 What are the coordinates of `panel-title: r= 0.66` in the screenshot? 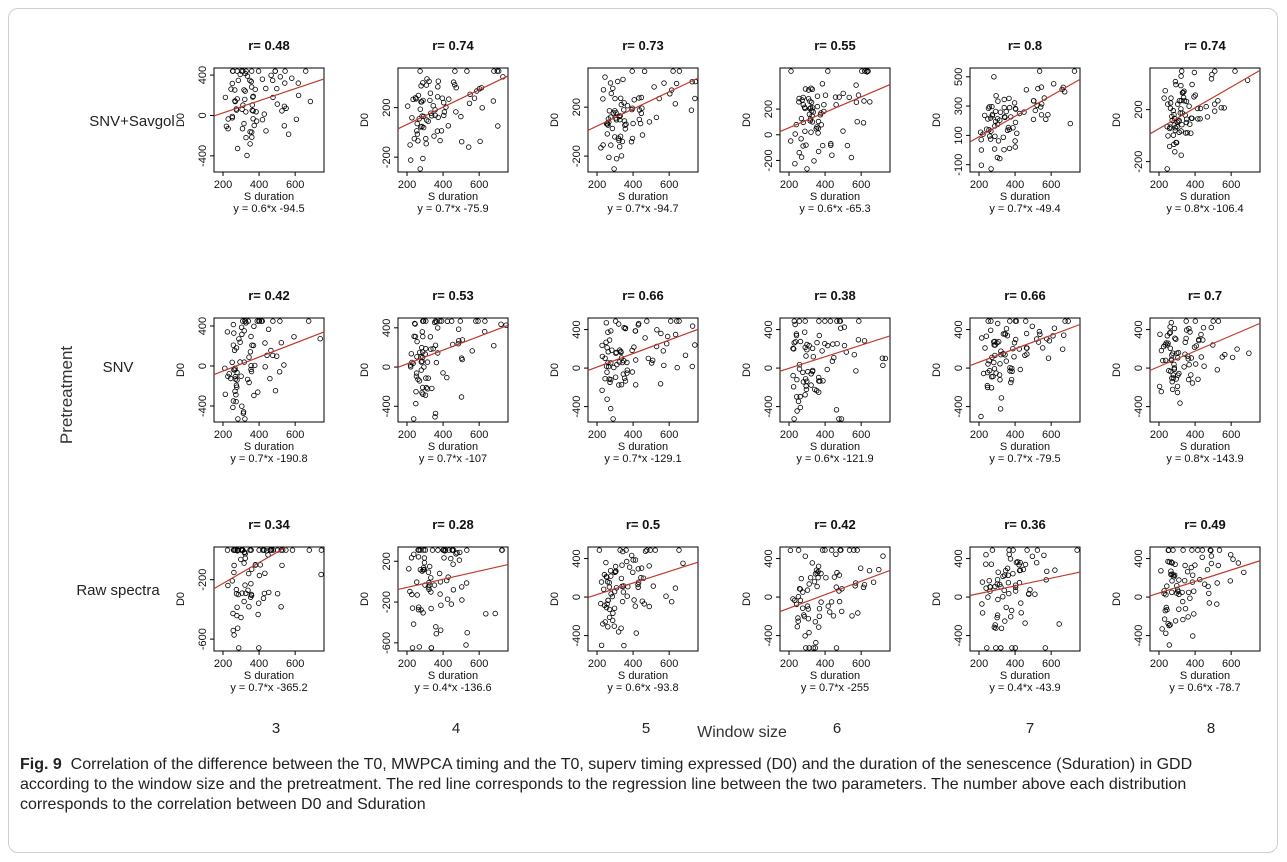 It's located at (1025, 295).